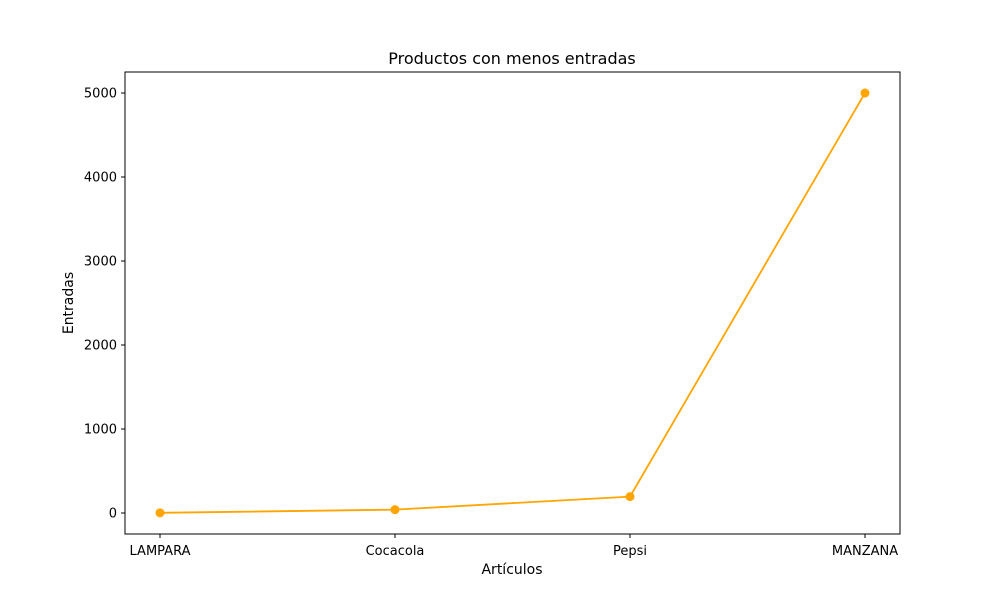  Describe the element at coordinates (630, 551) in the screenshot. I see `x-tick-label: Pepsi` at that location.